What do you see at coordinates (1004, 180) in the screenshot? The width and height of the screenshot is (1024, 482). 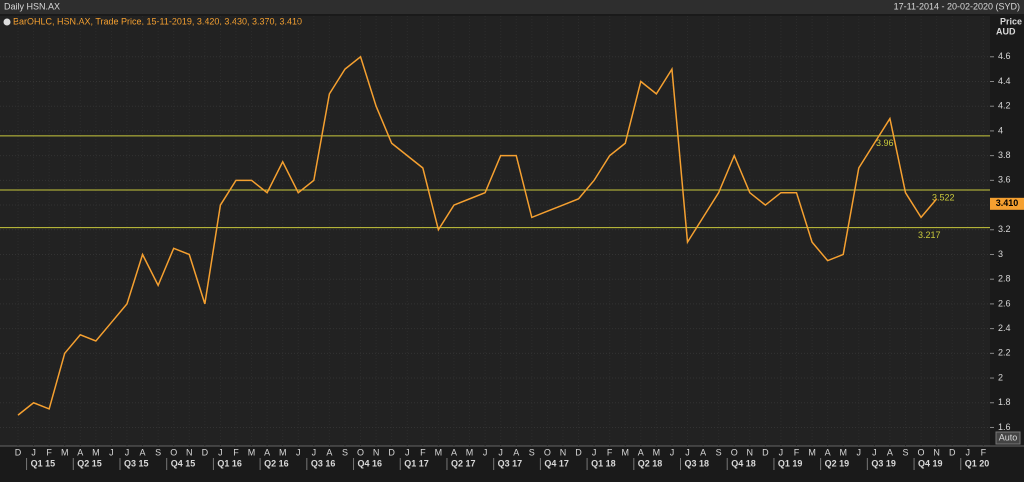 I see `y-tick-label: 3.6` at bounding box center [1004, 180].